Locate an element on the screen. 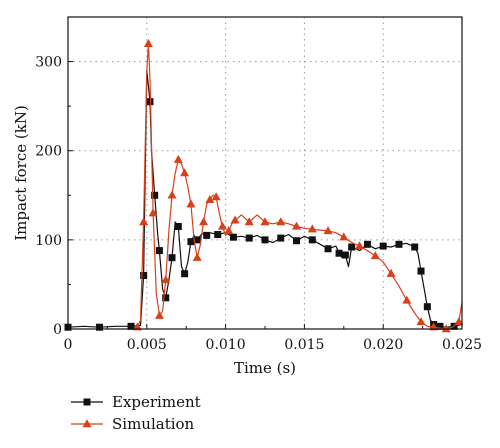 The width and height of the screenshot is (500, 448). y-tick-label: 300 is located at coordinates (48, 63).